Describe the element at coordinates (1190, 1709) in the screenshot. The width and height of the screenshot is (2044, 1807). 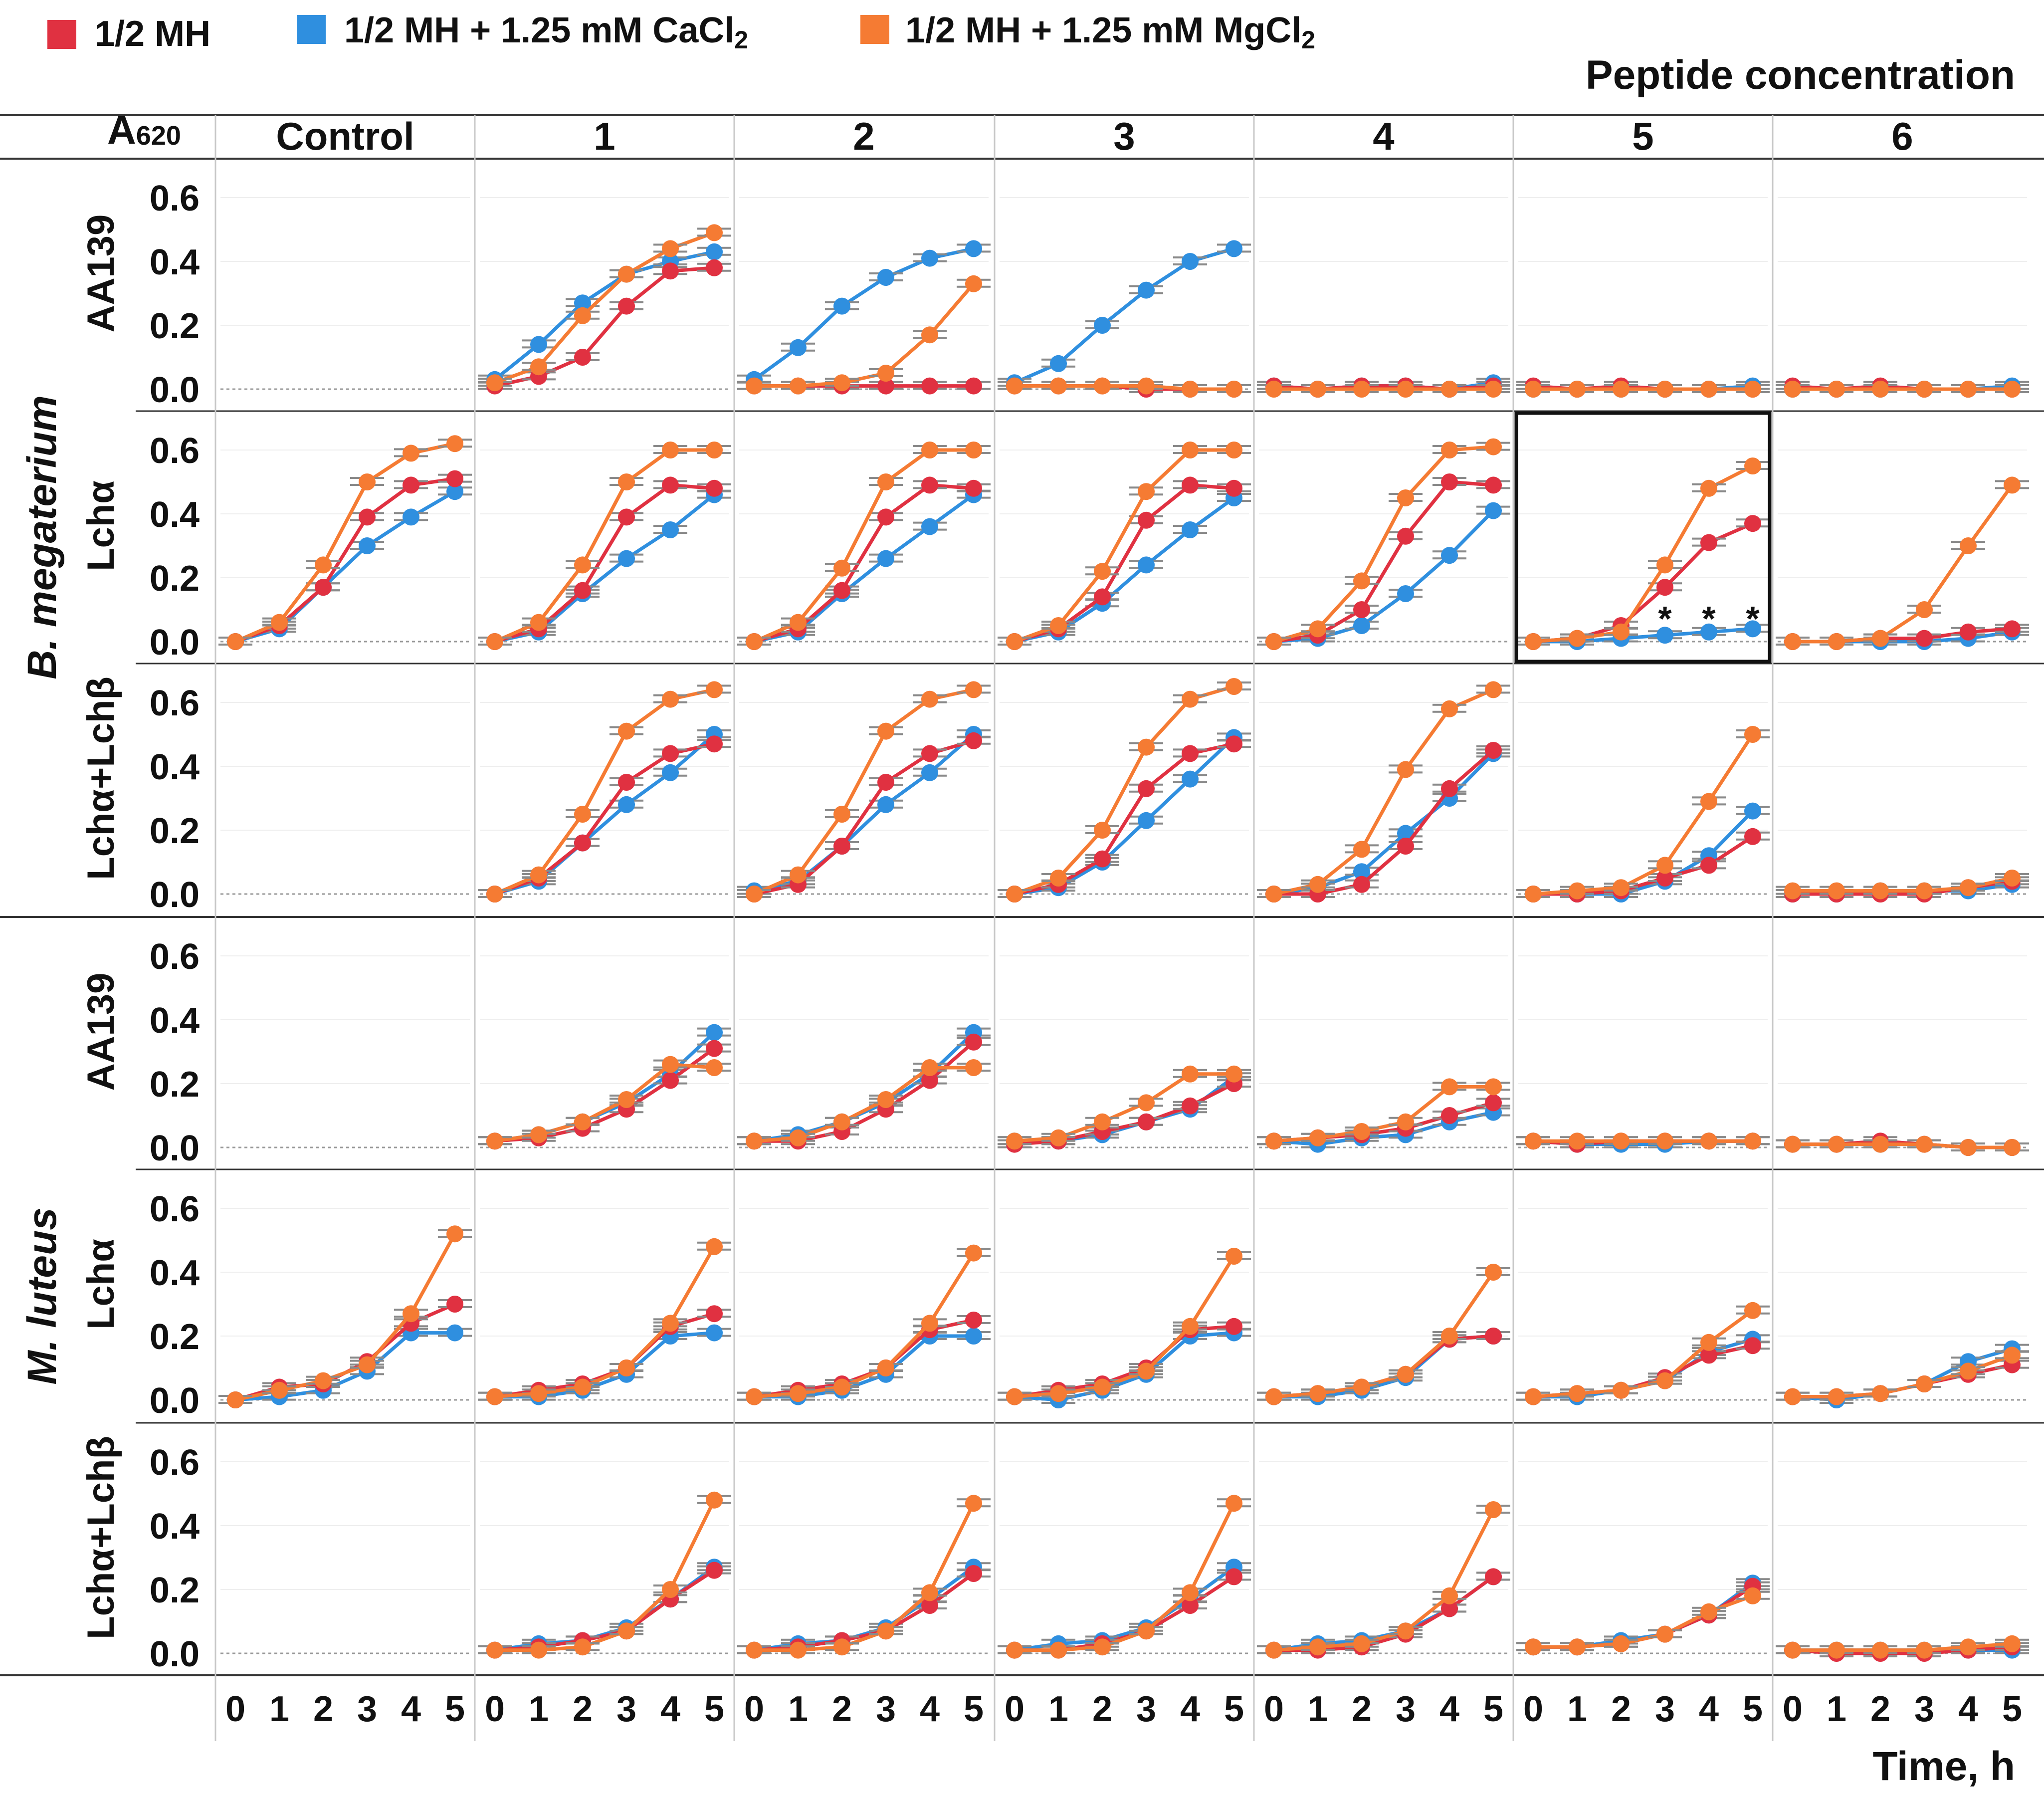
I see `x-tick-label: 4` at that location.